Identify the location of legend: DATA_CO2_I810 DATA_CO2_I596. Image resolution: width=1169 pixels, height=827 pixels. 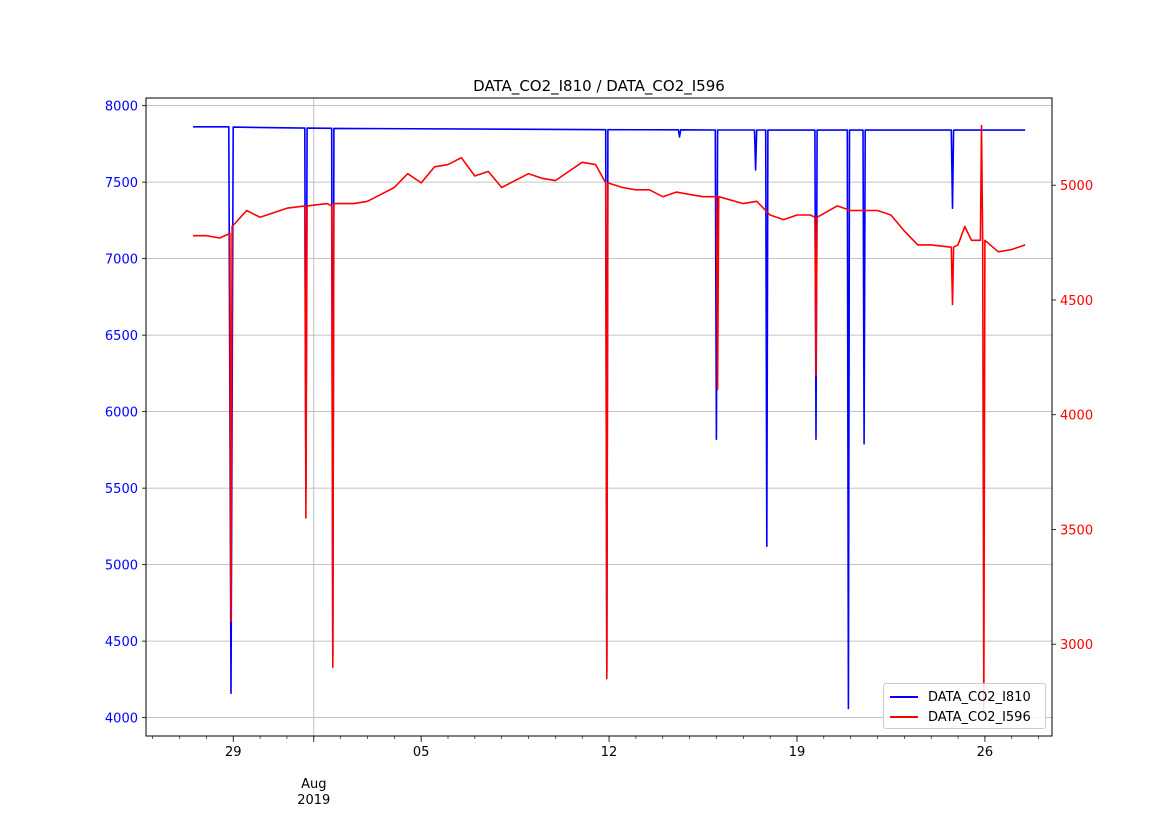
(964, 706).